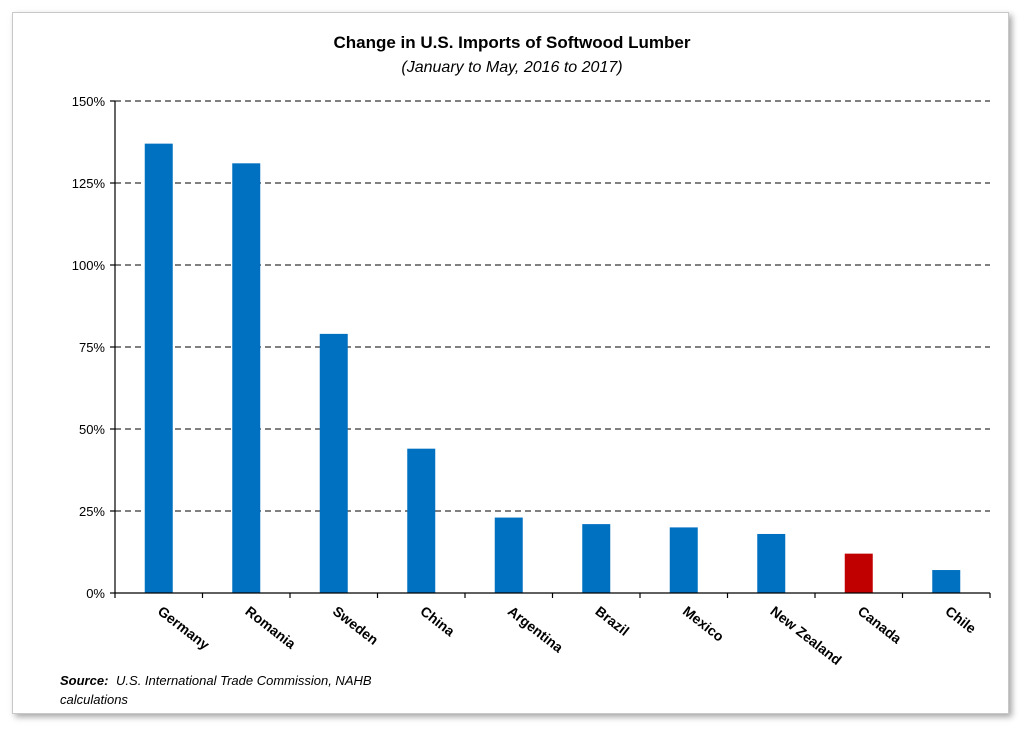  What do you see at coordinates (92, 429) in the screenshot?
I see `y-tick-label: 50%` at bounding box center [92, 429].